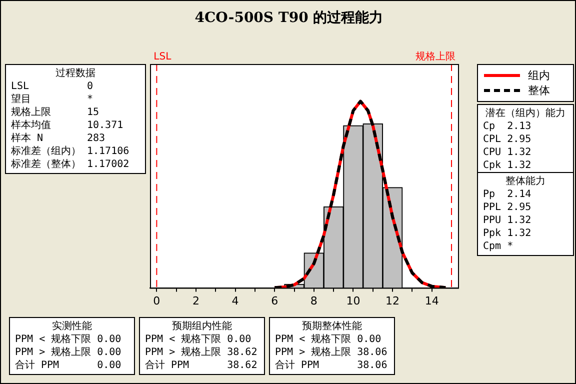  What do you see at coordinates (539, 90) in the screenshot?
I see `legend-label: 整体` at bounding box center [539, 90].